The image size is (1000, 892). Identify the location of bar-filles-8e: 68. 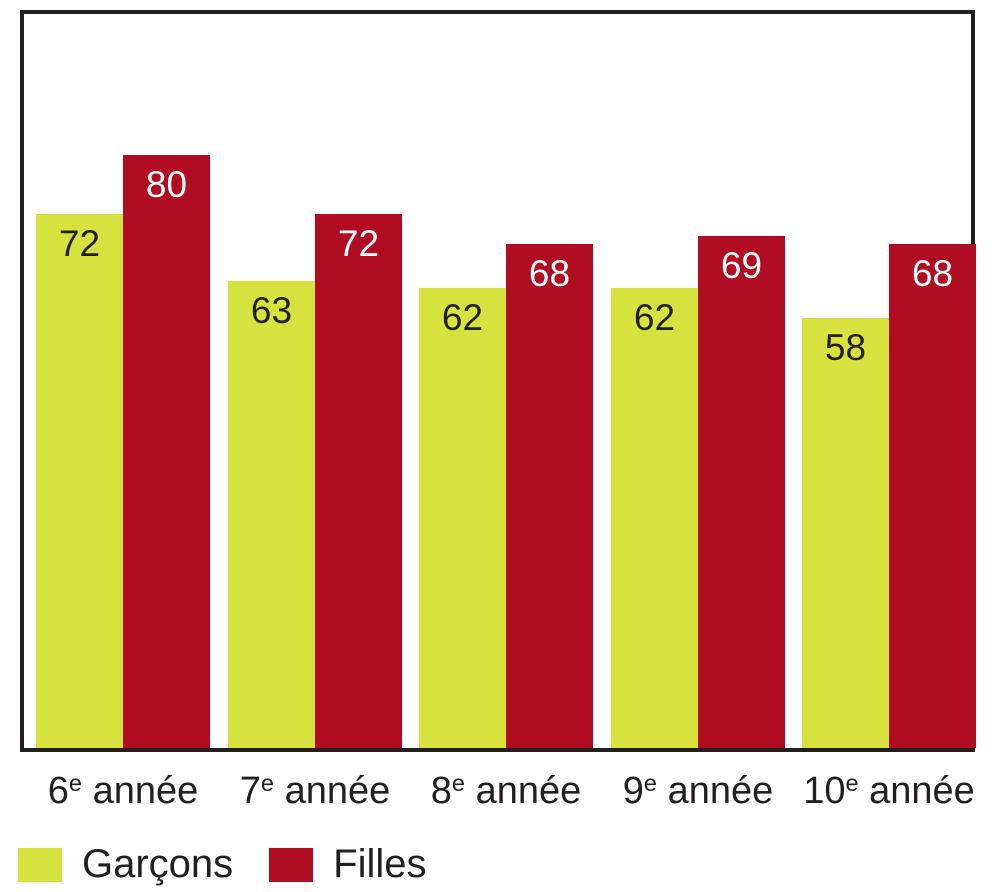
(549, 496).